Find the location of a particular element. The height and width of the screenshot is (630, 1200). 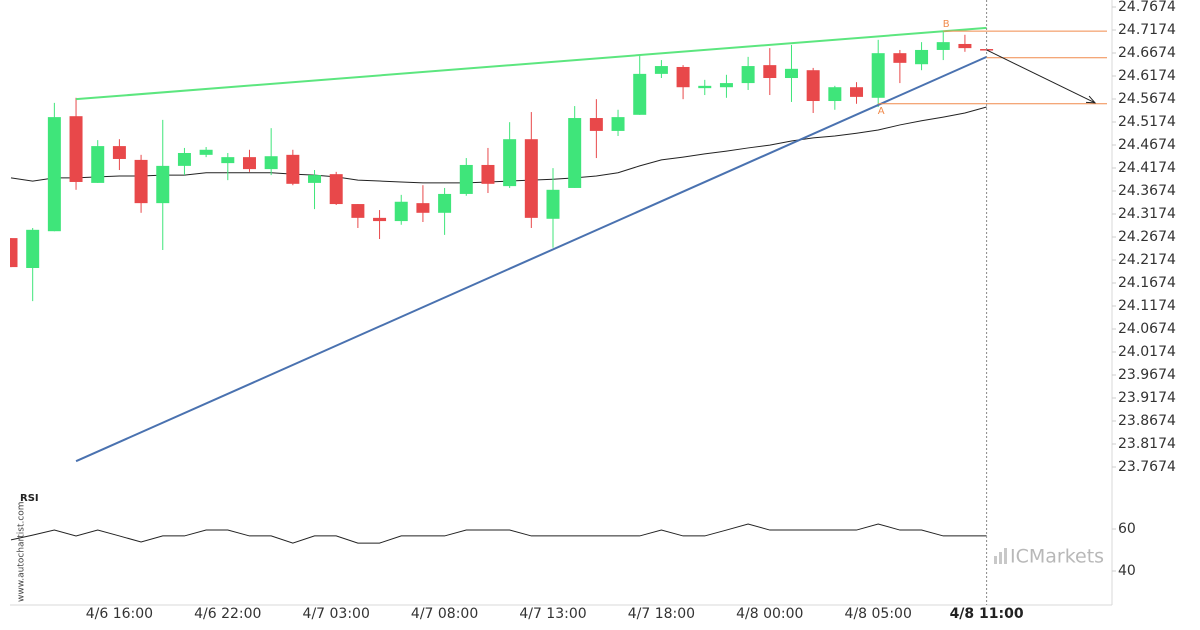

x-tick-label: 4/7 03:00 is located at coordinates (336, 614).